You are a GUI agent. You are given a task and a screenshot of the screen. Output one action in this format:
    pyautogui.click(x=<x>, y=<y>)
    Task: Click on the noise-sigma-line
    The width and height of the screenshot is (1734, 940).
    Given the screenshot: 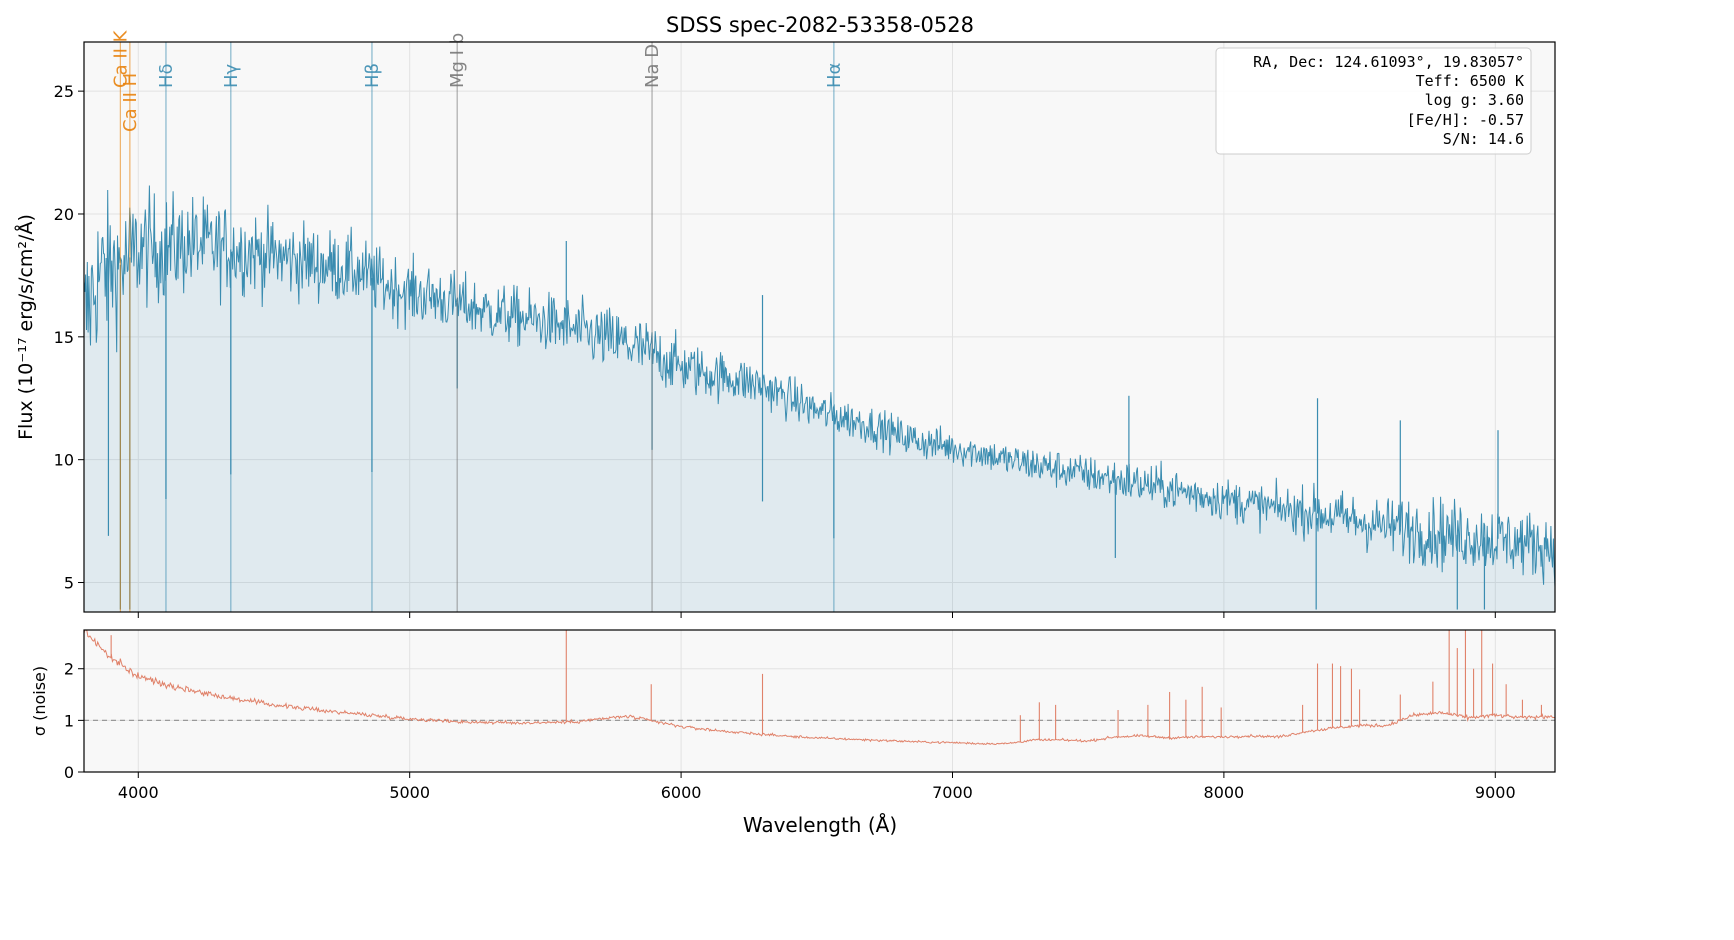 What is the action you would take?
    pyautogui.click(x=819, y=687)
    